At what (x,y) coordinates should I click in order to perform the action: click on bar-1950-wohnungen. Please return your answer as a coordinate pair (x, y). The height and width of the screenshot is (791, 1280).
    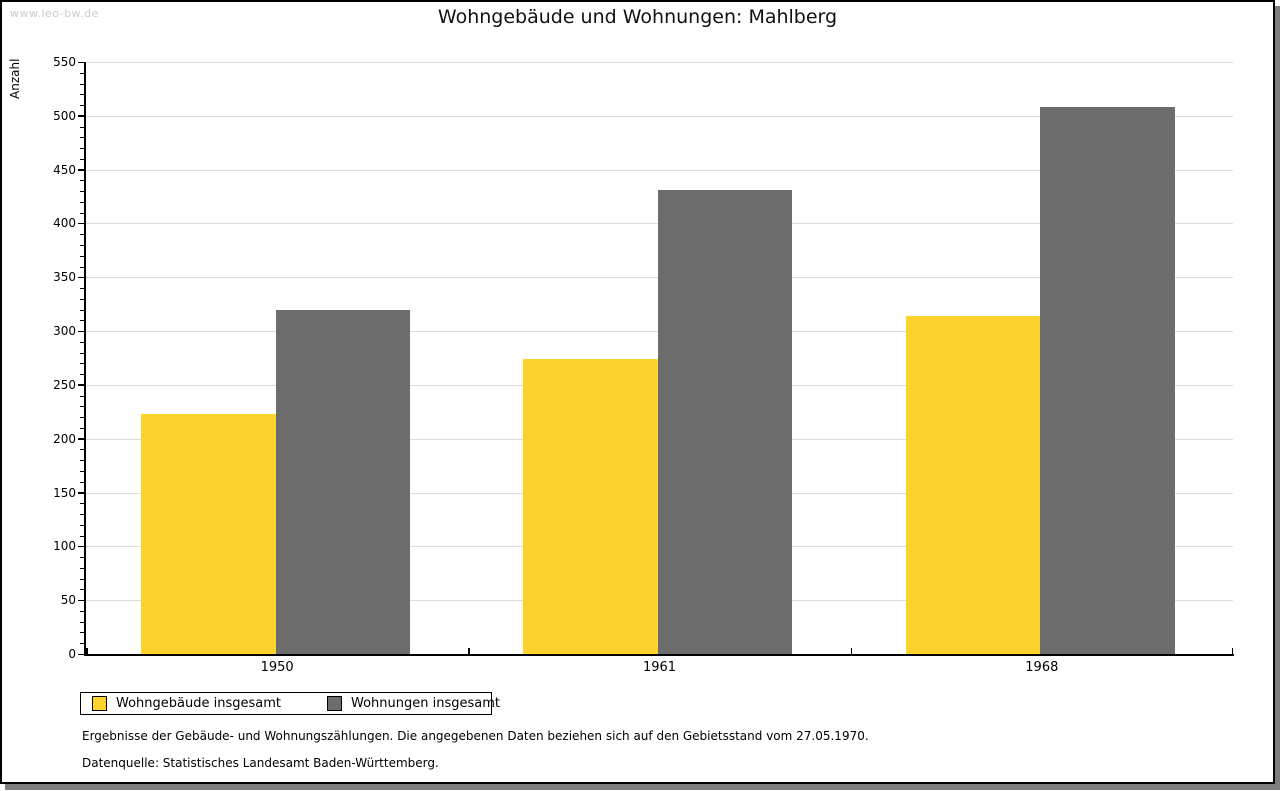
    Looking at the image, I should click on (342, 481).